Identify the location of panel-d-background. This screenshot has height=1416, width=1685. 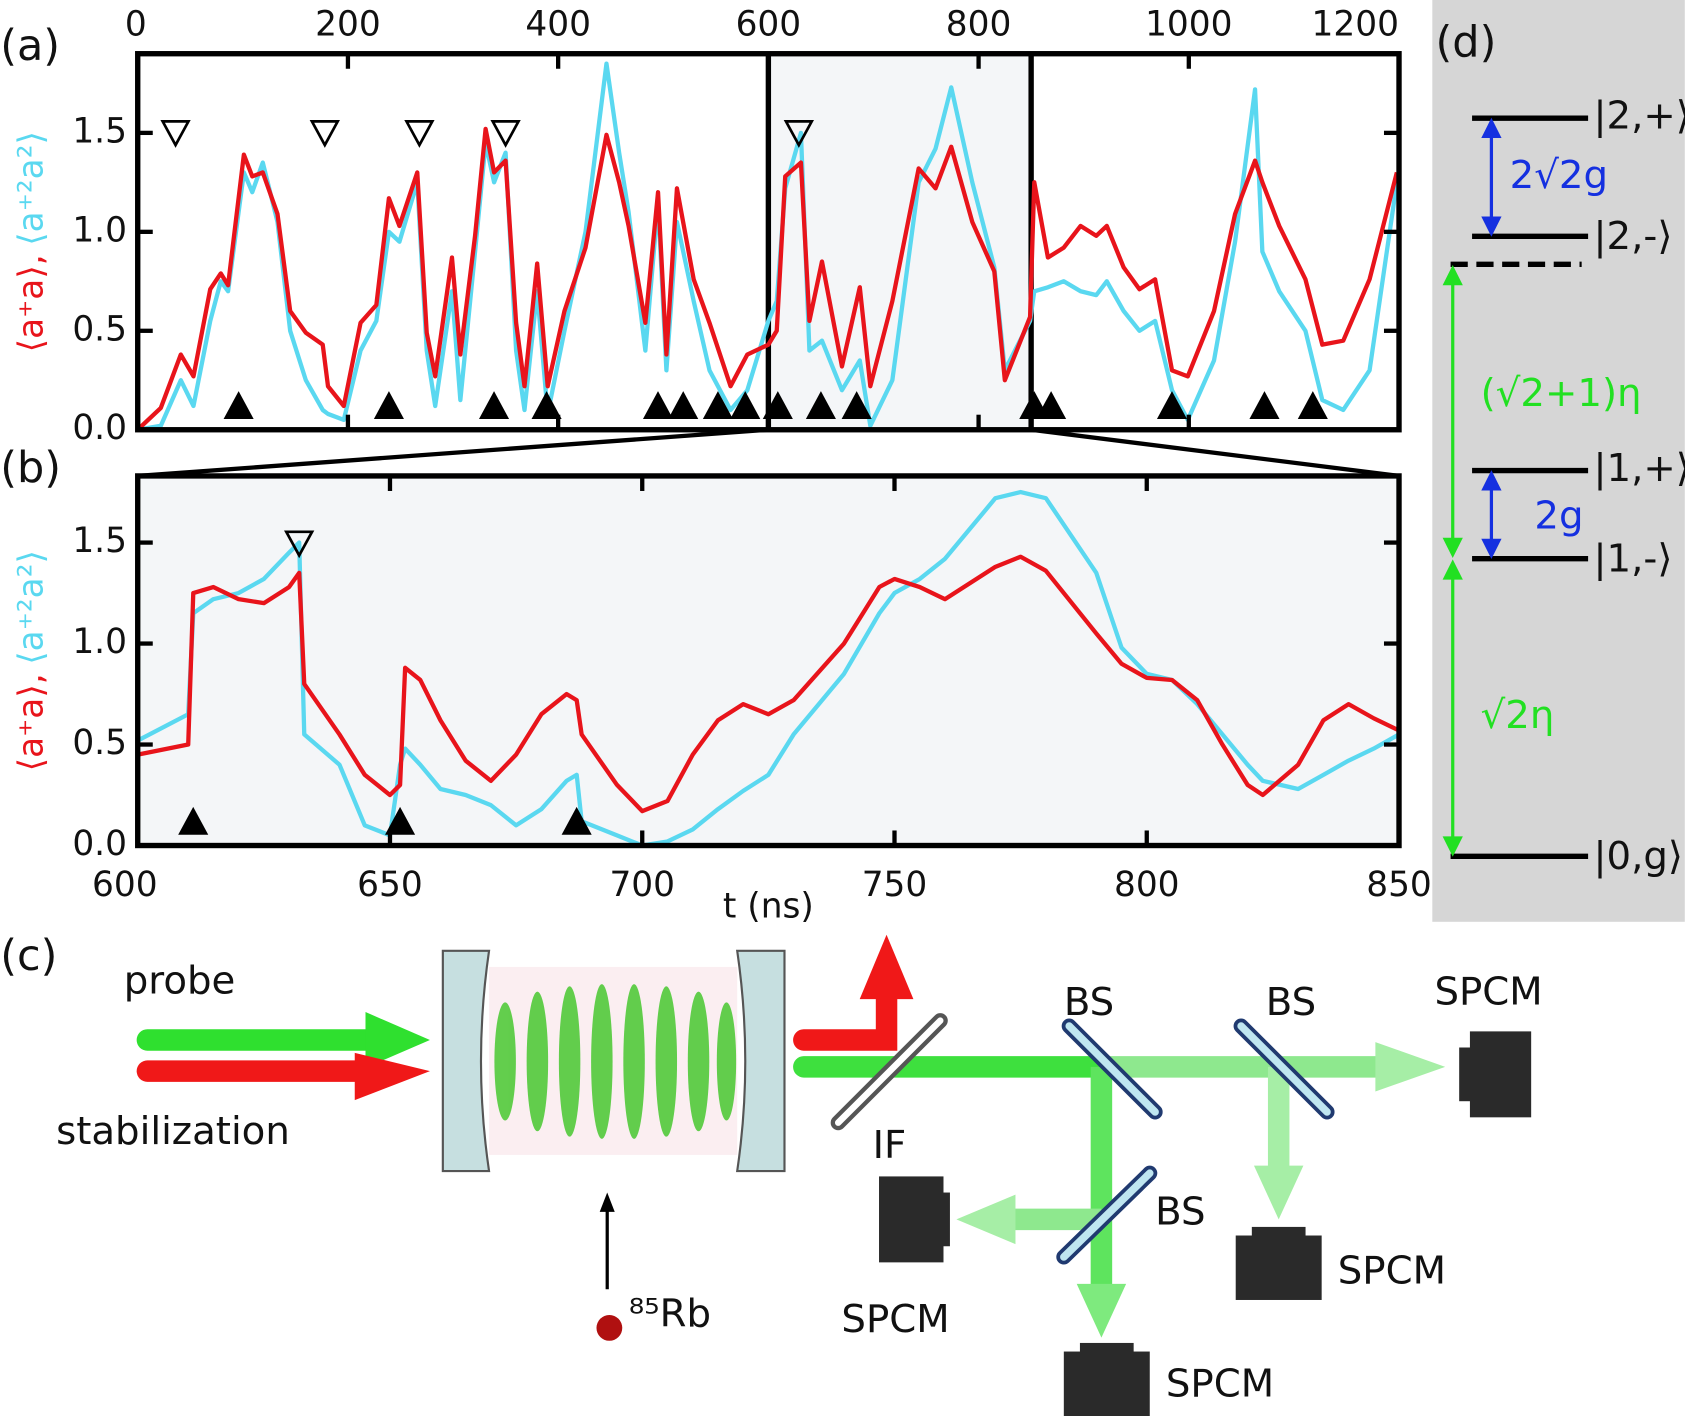
(1558, 461).